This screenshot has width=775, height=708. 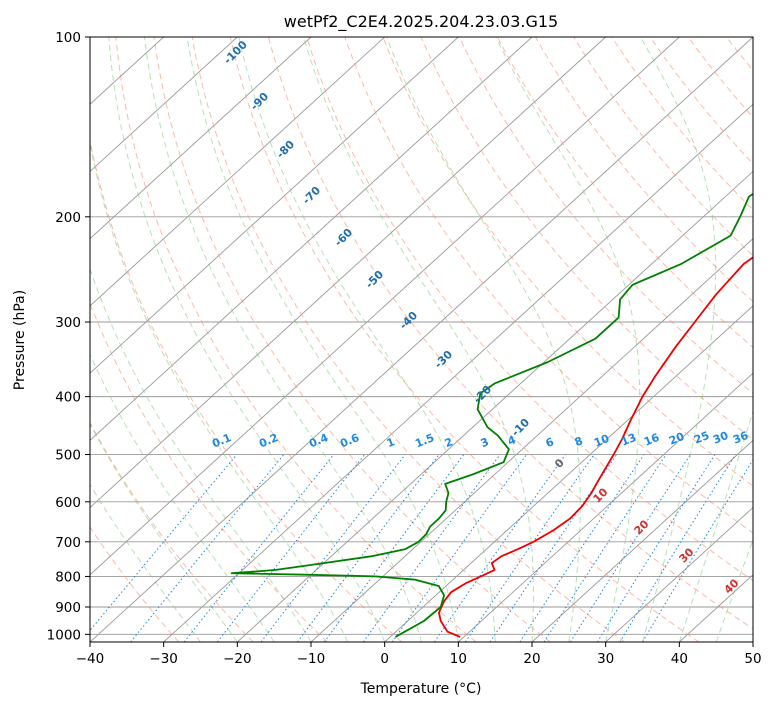 I want to click on y-tick-label: 900, so click(x=68, y=608).